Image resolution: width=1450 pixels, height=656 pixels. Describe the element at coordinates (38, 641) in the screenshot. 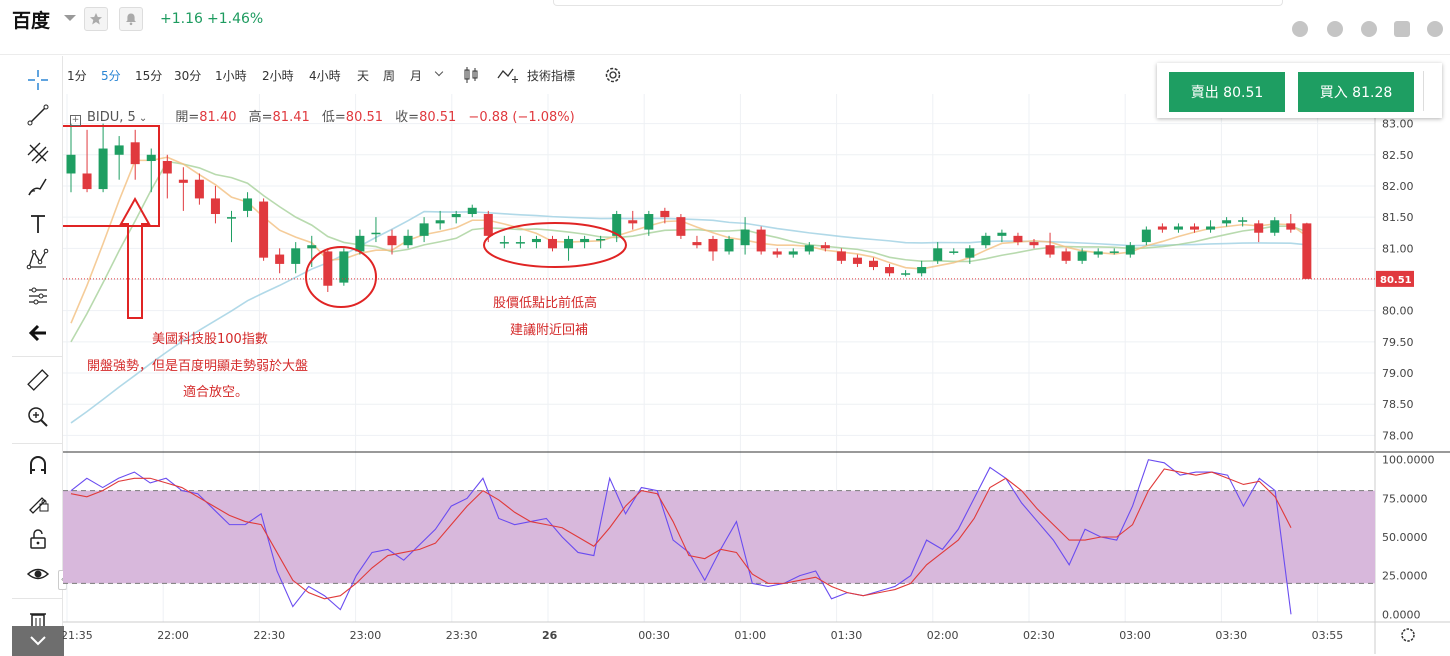

I see `collapse-toolbar-button` at that location.